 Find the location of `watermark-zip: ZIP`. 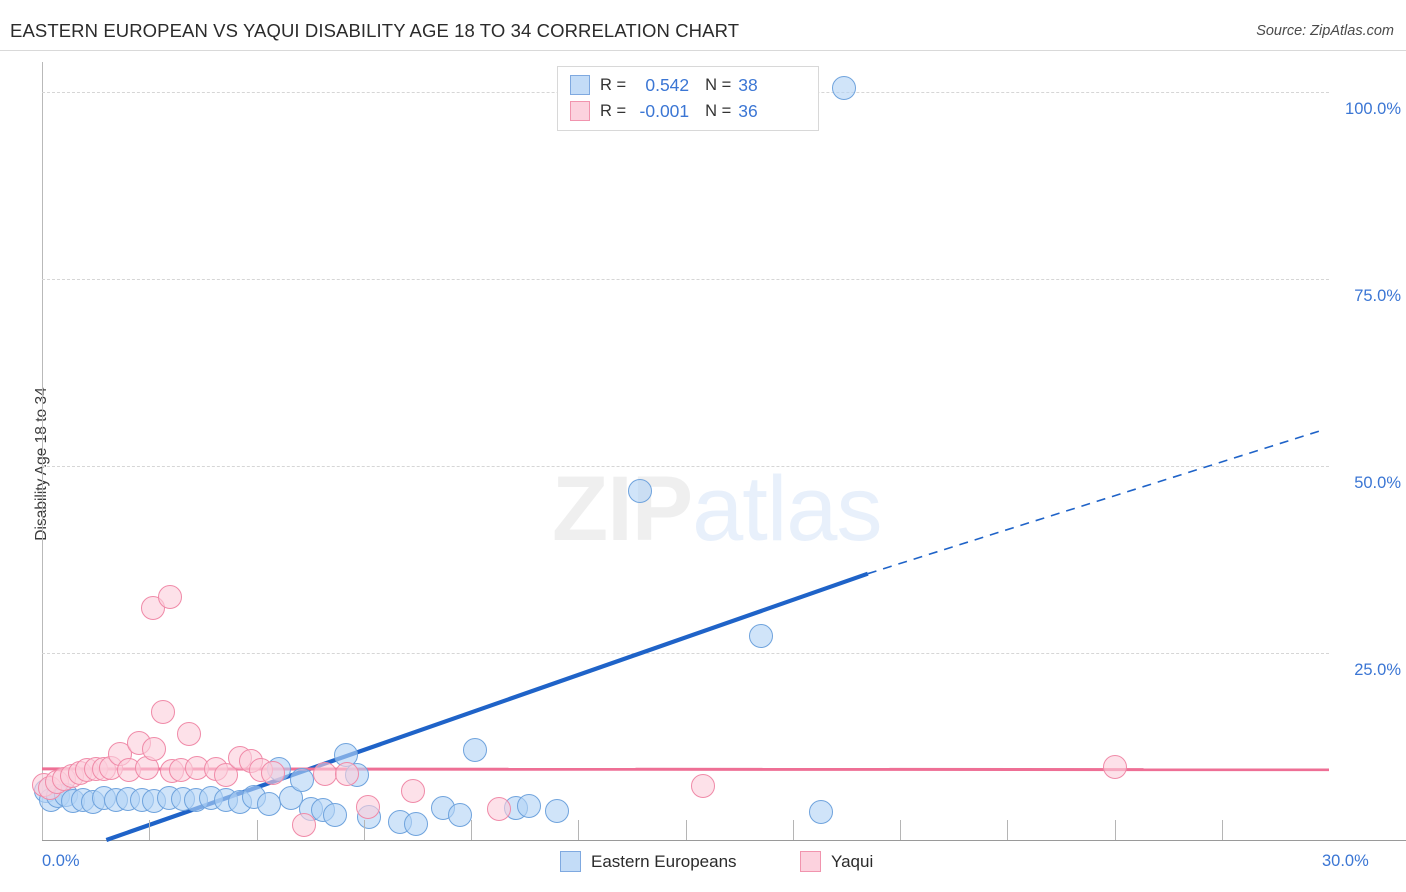

watermark-zip: ZIP is located at coordinates (622, 509).